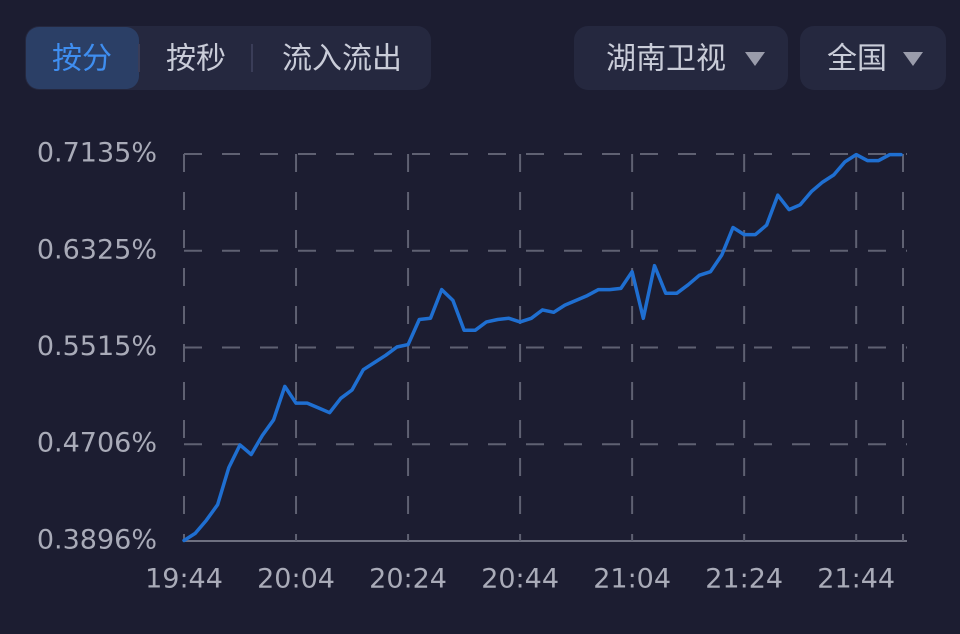  Describe the element at coordinates (632, 579) in the screenshot. I see `x-tick-label: 21:04` at that location.